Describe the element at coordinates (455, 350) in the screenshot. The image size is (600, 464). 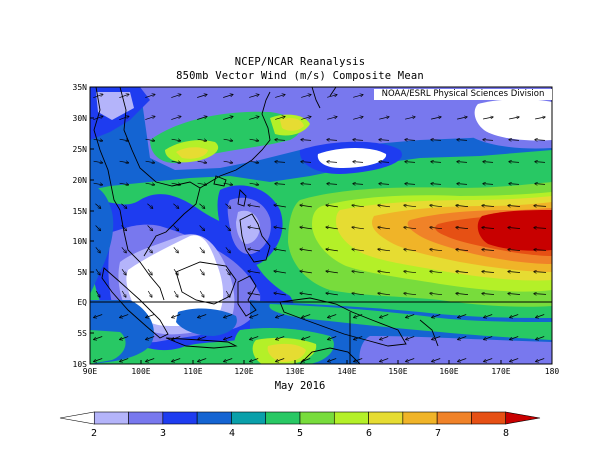
I see `field-lav-se` at that location.